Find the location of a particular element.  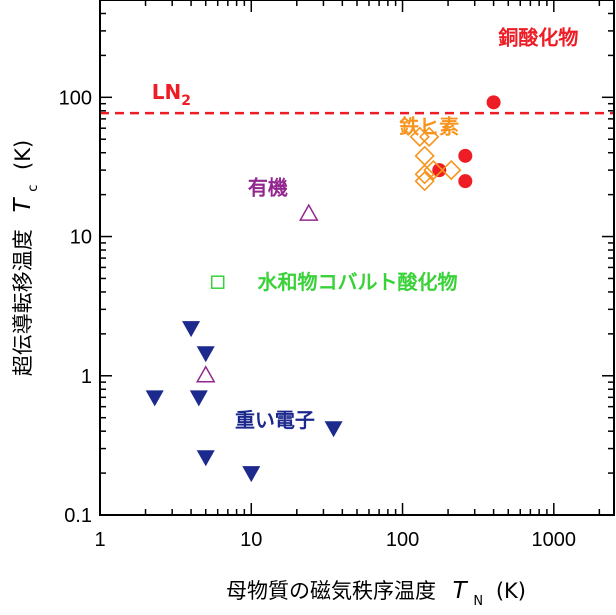

x-tick-label: 100 is located at coordinates (402, 540).